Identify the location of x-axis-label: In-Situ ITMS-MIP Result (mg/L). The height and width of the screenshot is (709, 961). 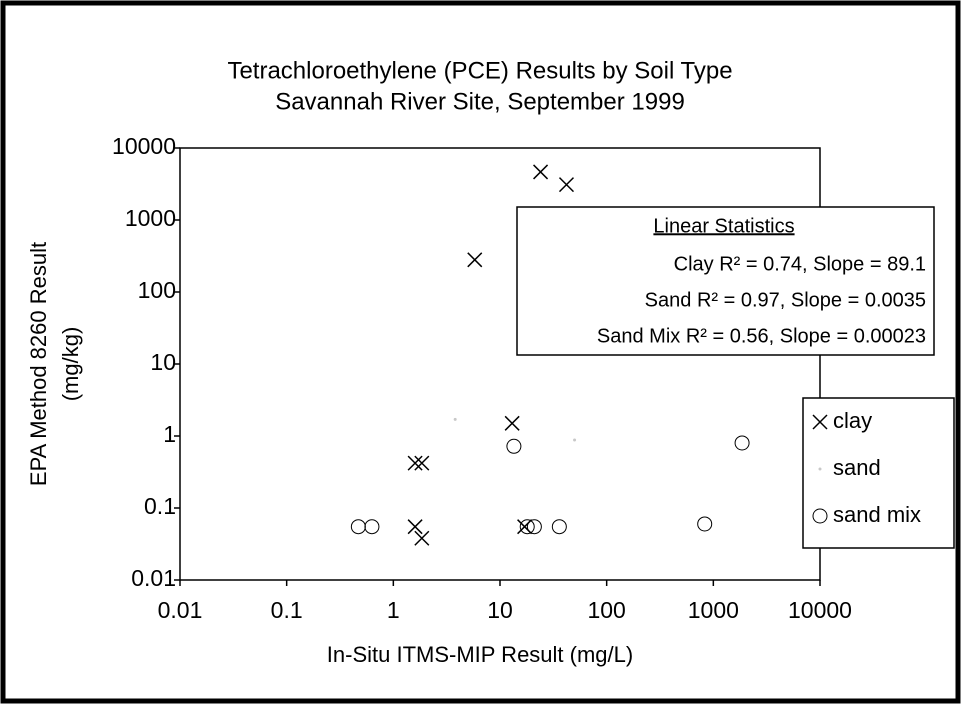
(480, 654).